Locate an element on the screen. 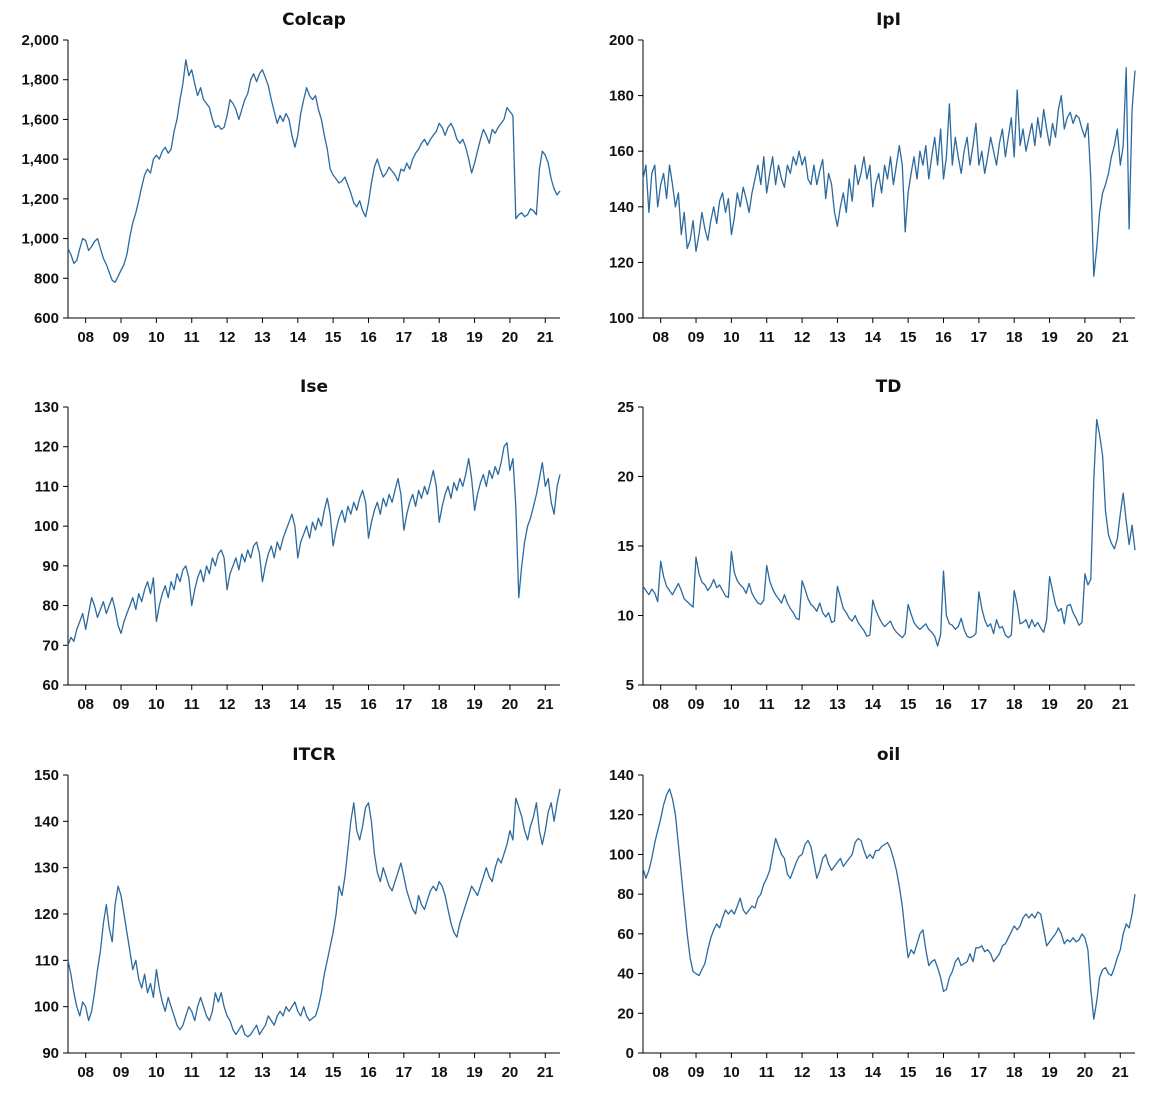 Image resolution: width=1149 pixels, height=1102 pixels. y-tick-label: 20 is located at coordinates (625, 477).